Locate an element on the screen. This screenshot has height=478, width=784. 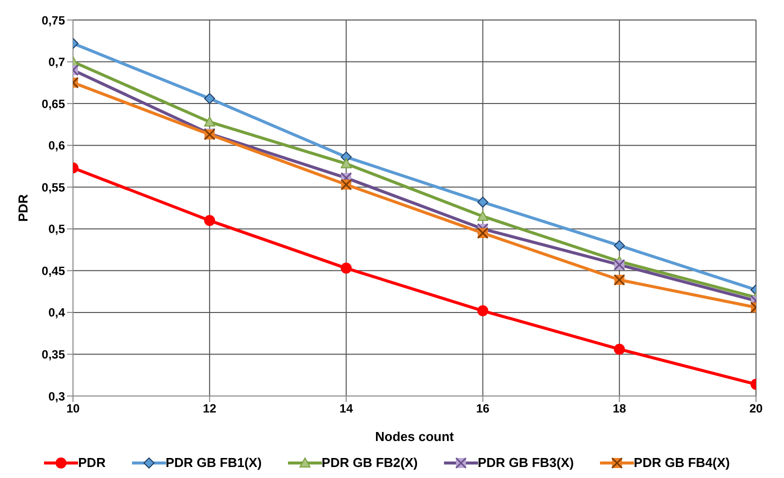
y-tick-label: 0,4 is located at coordinates (57, 313).